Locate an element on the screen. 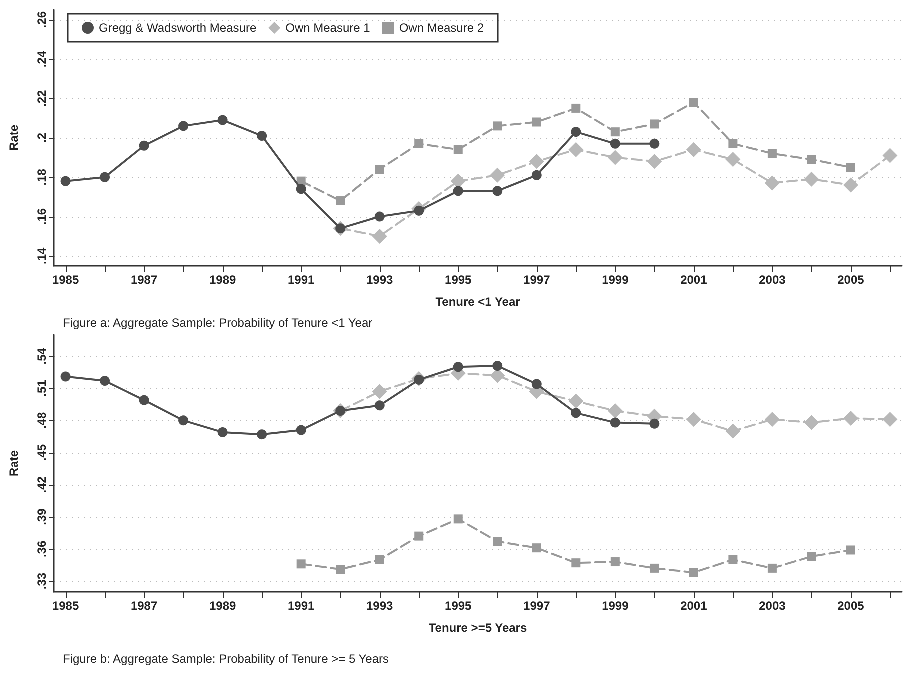  y-tick-label: .16 is located at coordinates (42, 217).